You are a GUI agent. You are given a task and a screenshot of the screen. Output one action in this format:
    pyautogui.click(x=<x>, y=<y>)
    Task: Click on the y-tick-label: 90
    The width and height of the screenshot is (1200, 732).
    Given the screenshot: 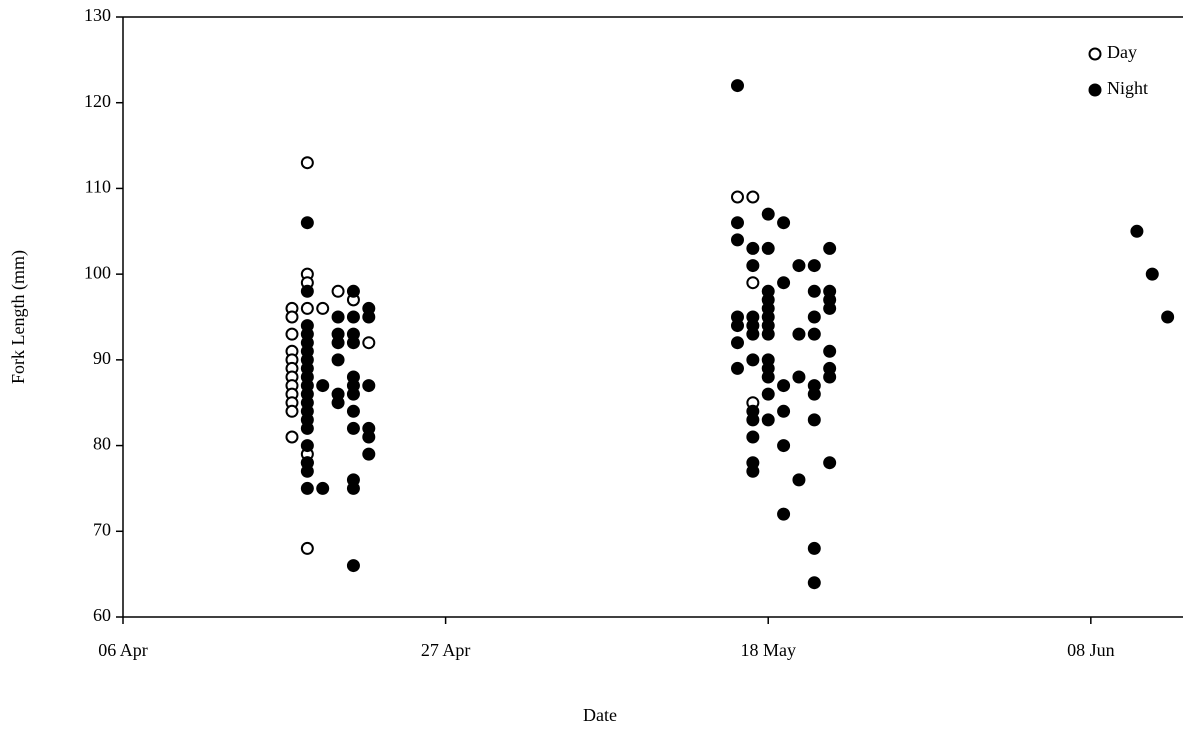 What is the action you would take?
    pyautogui.click(x=102, y=358)
    